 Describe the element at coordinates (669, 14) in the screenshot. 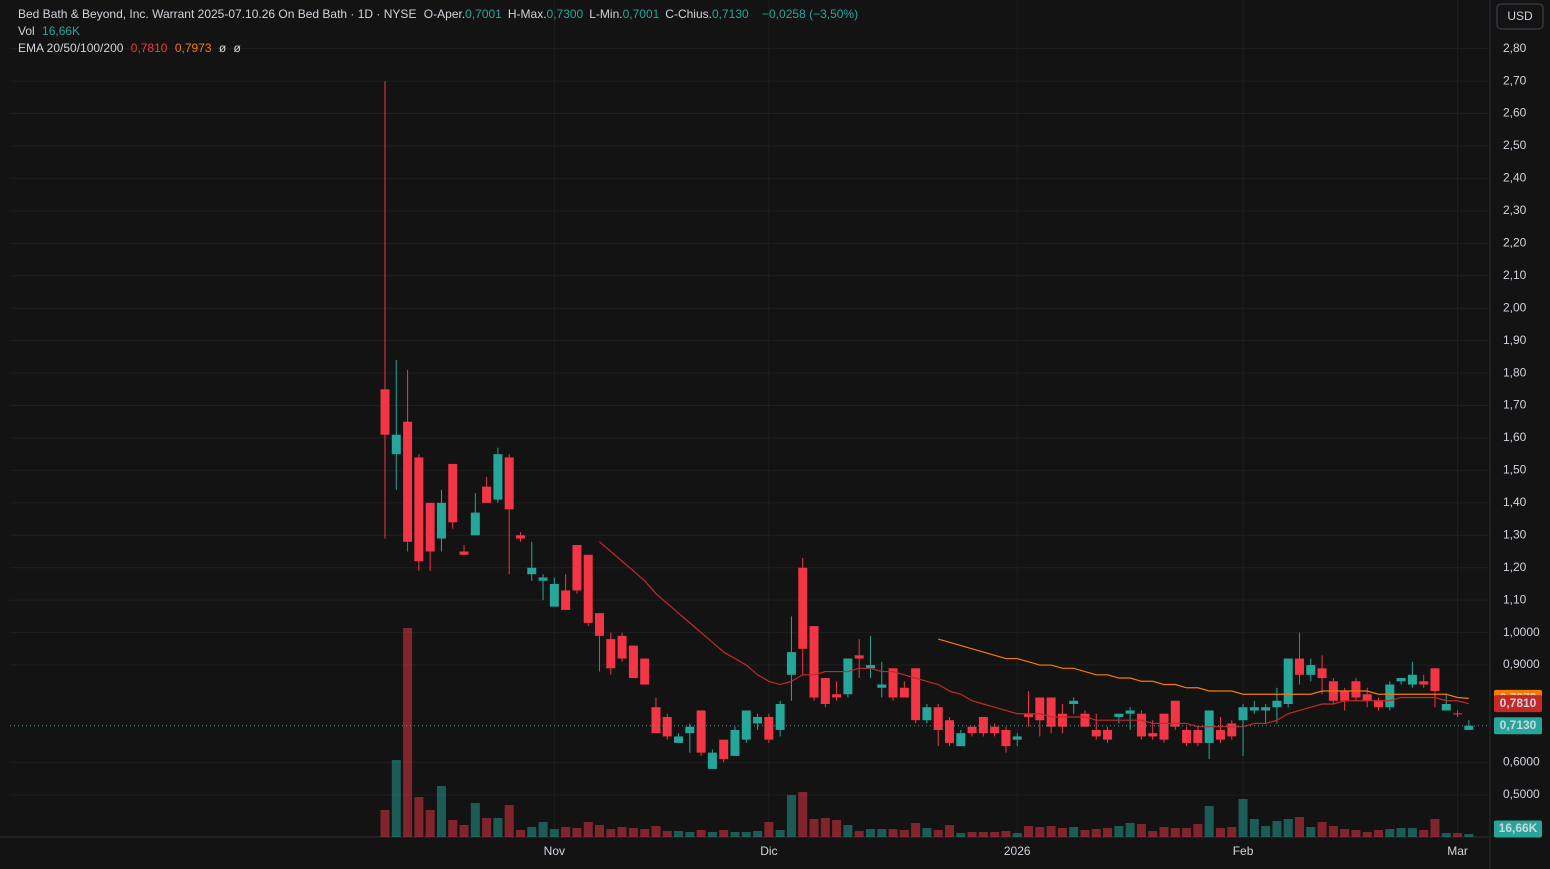

I see `ohlc-key: C` at that location.